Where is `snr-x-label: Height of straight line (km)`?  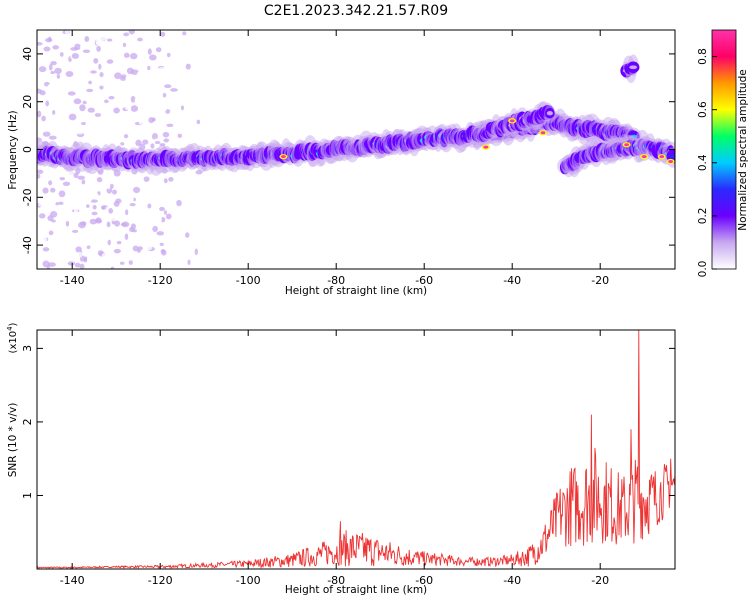 snr-x-label: Height of straight line (km) is located at coordinates (356, 590).